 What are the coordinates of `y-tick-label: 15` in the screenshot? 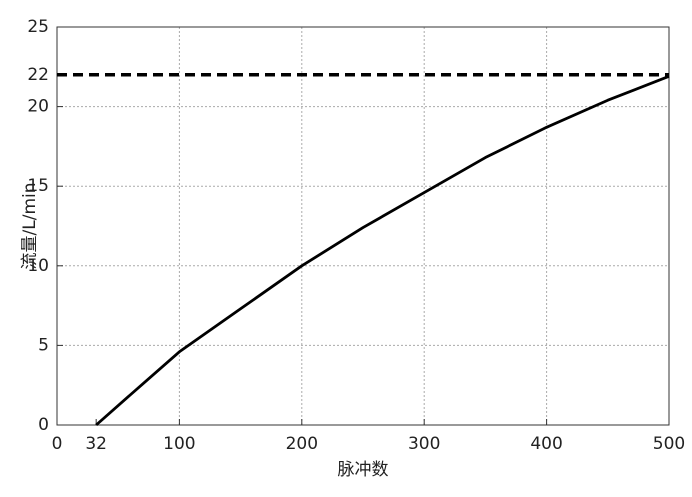 It's located at (38, 186).